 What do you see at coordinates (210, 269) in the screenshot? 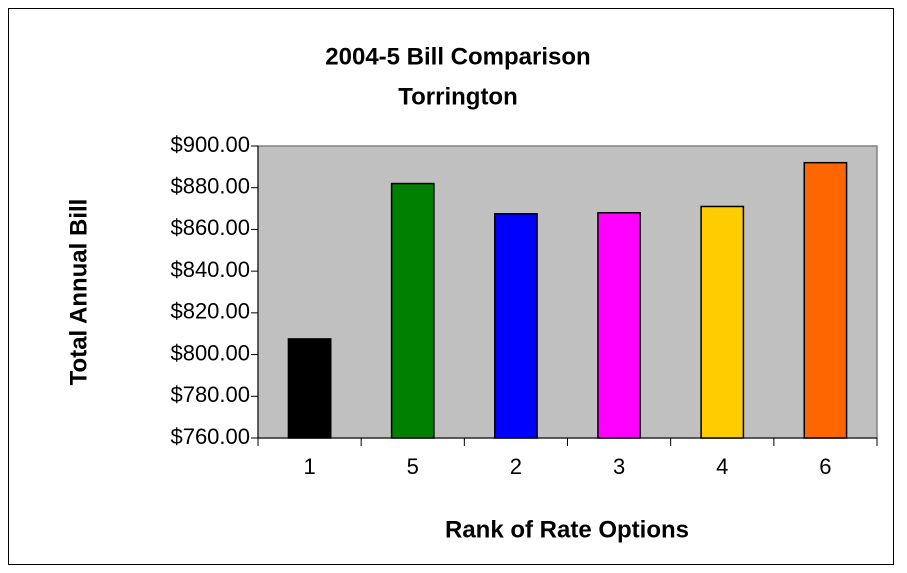
I see `y-tick-label: $840.00` at bounding box center [210, 269].